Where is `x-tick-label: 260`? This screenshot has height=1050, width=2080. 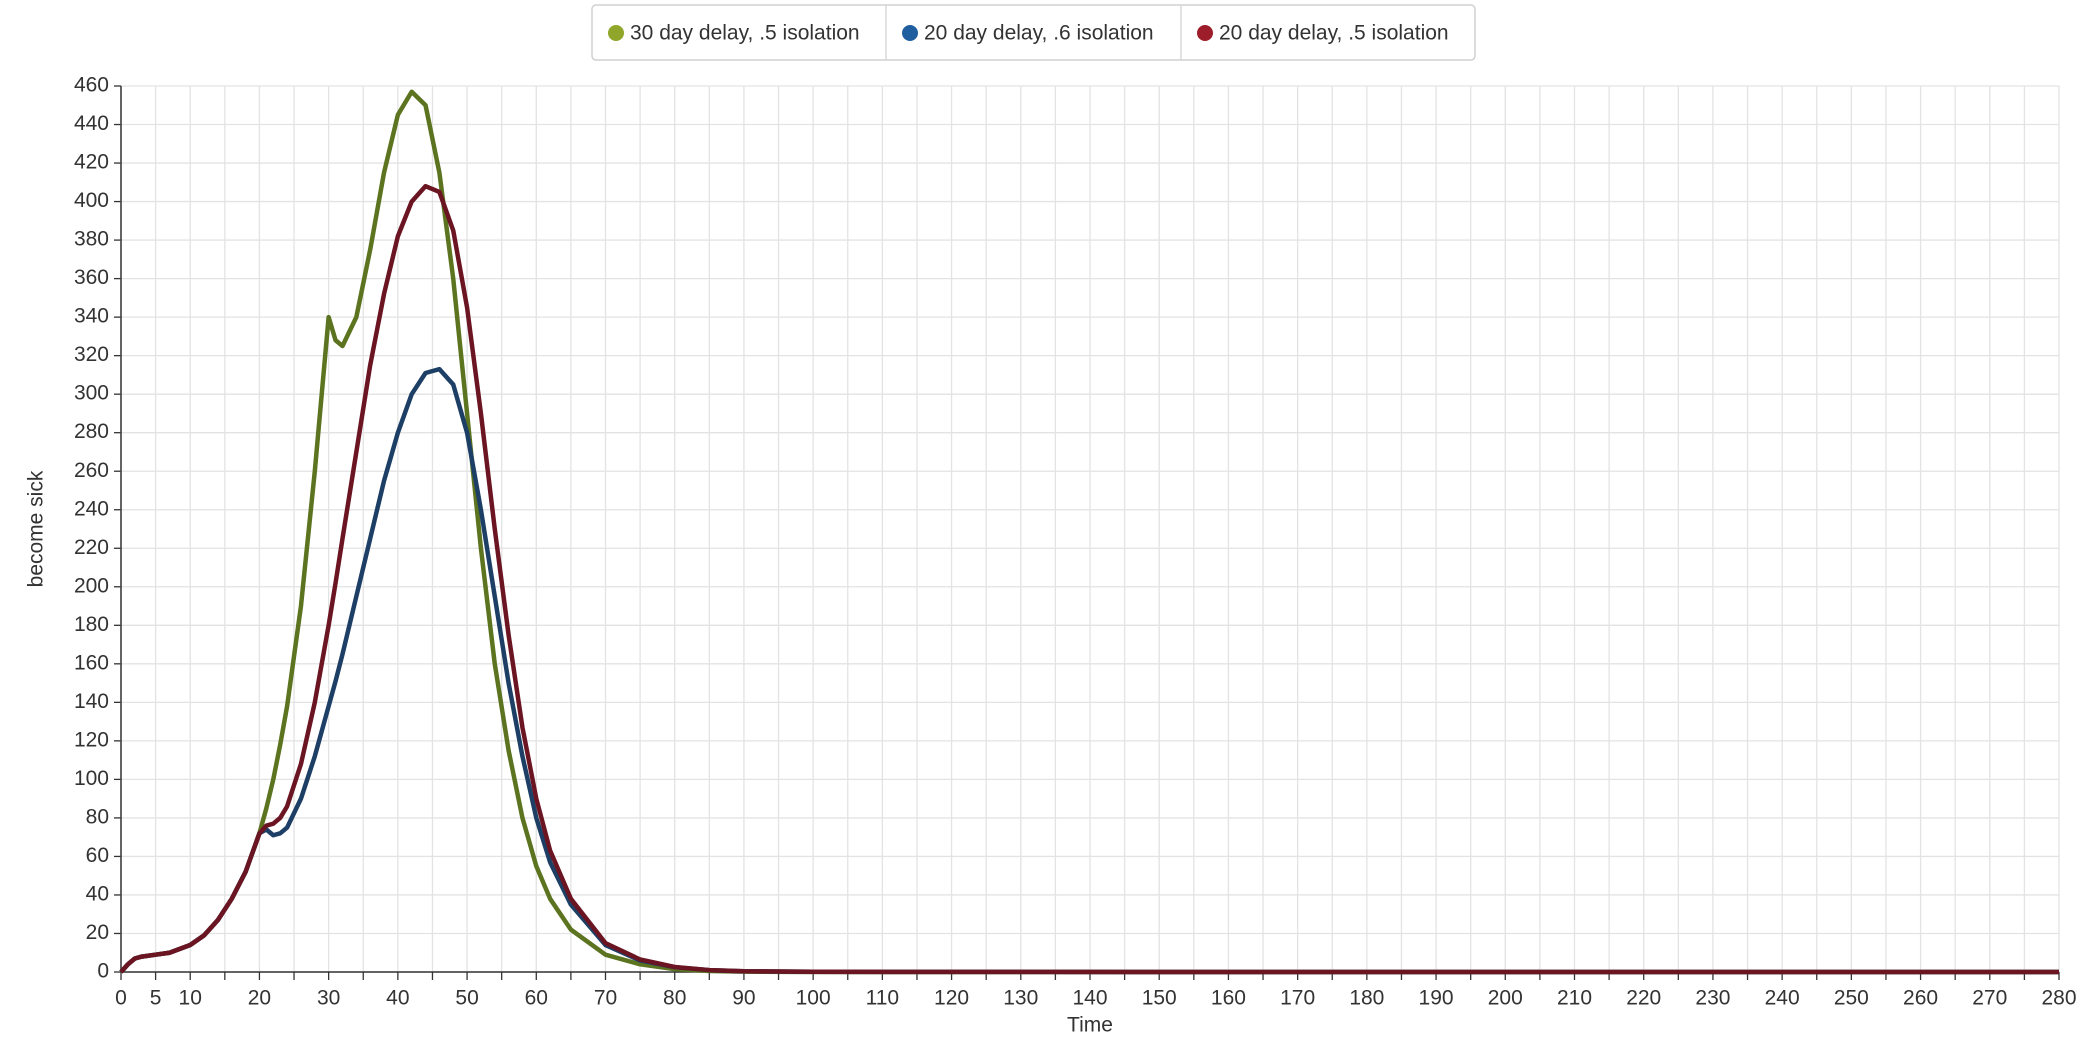
x-tick-label: 260 is located at coordinates (1920, 998).